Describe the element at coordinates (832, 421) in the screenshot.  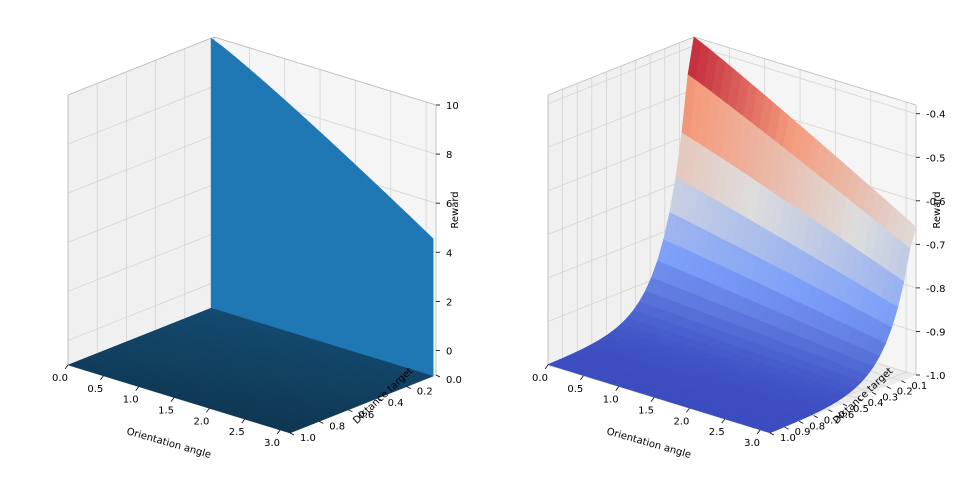
I see `y-tick-label: 0.7` at that location.